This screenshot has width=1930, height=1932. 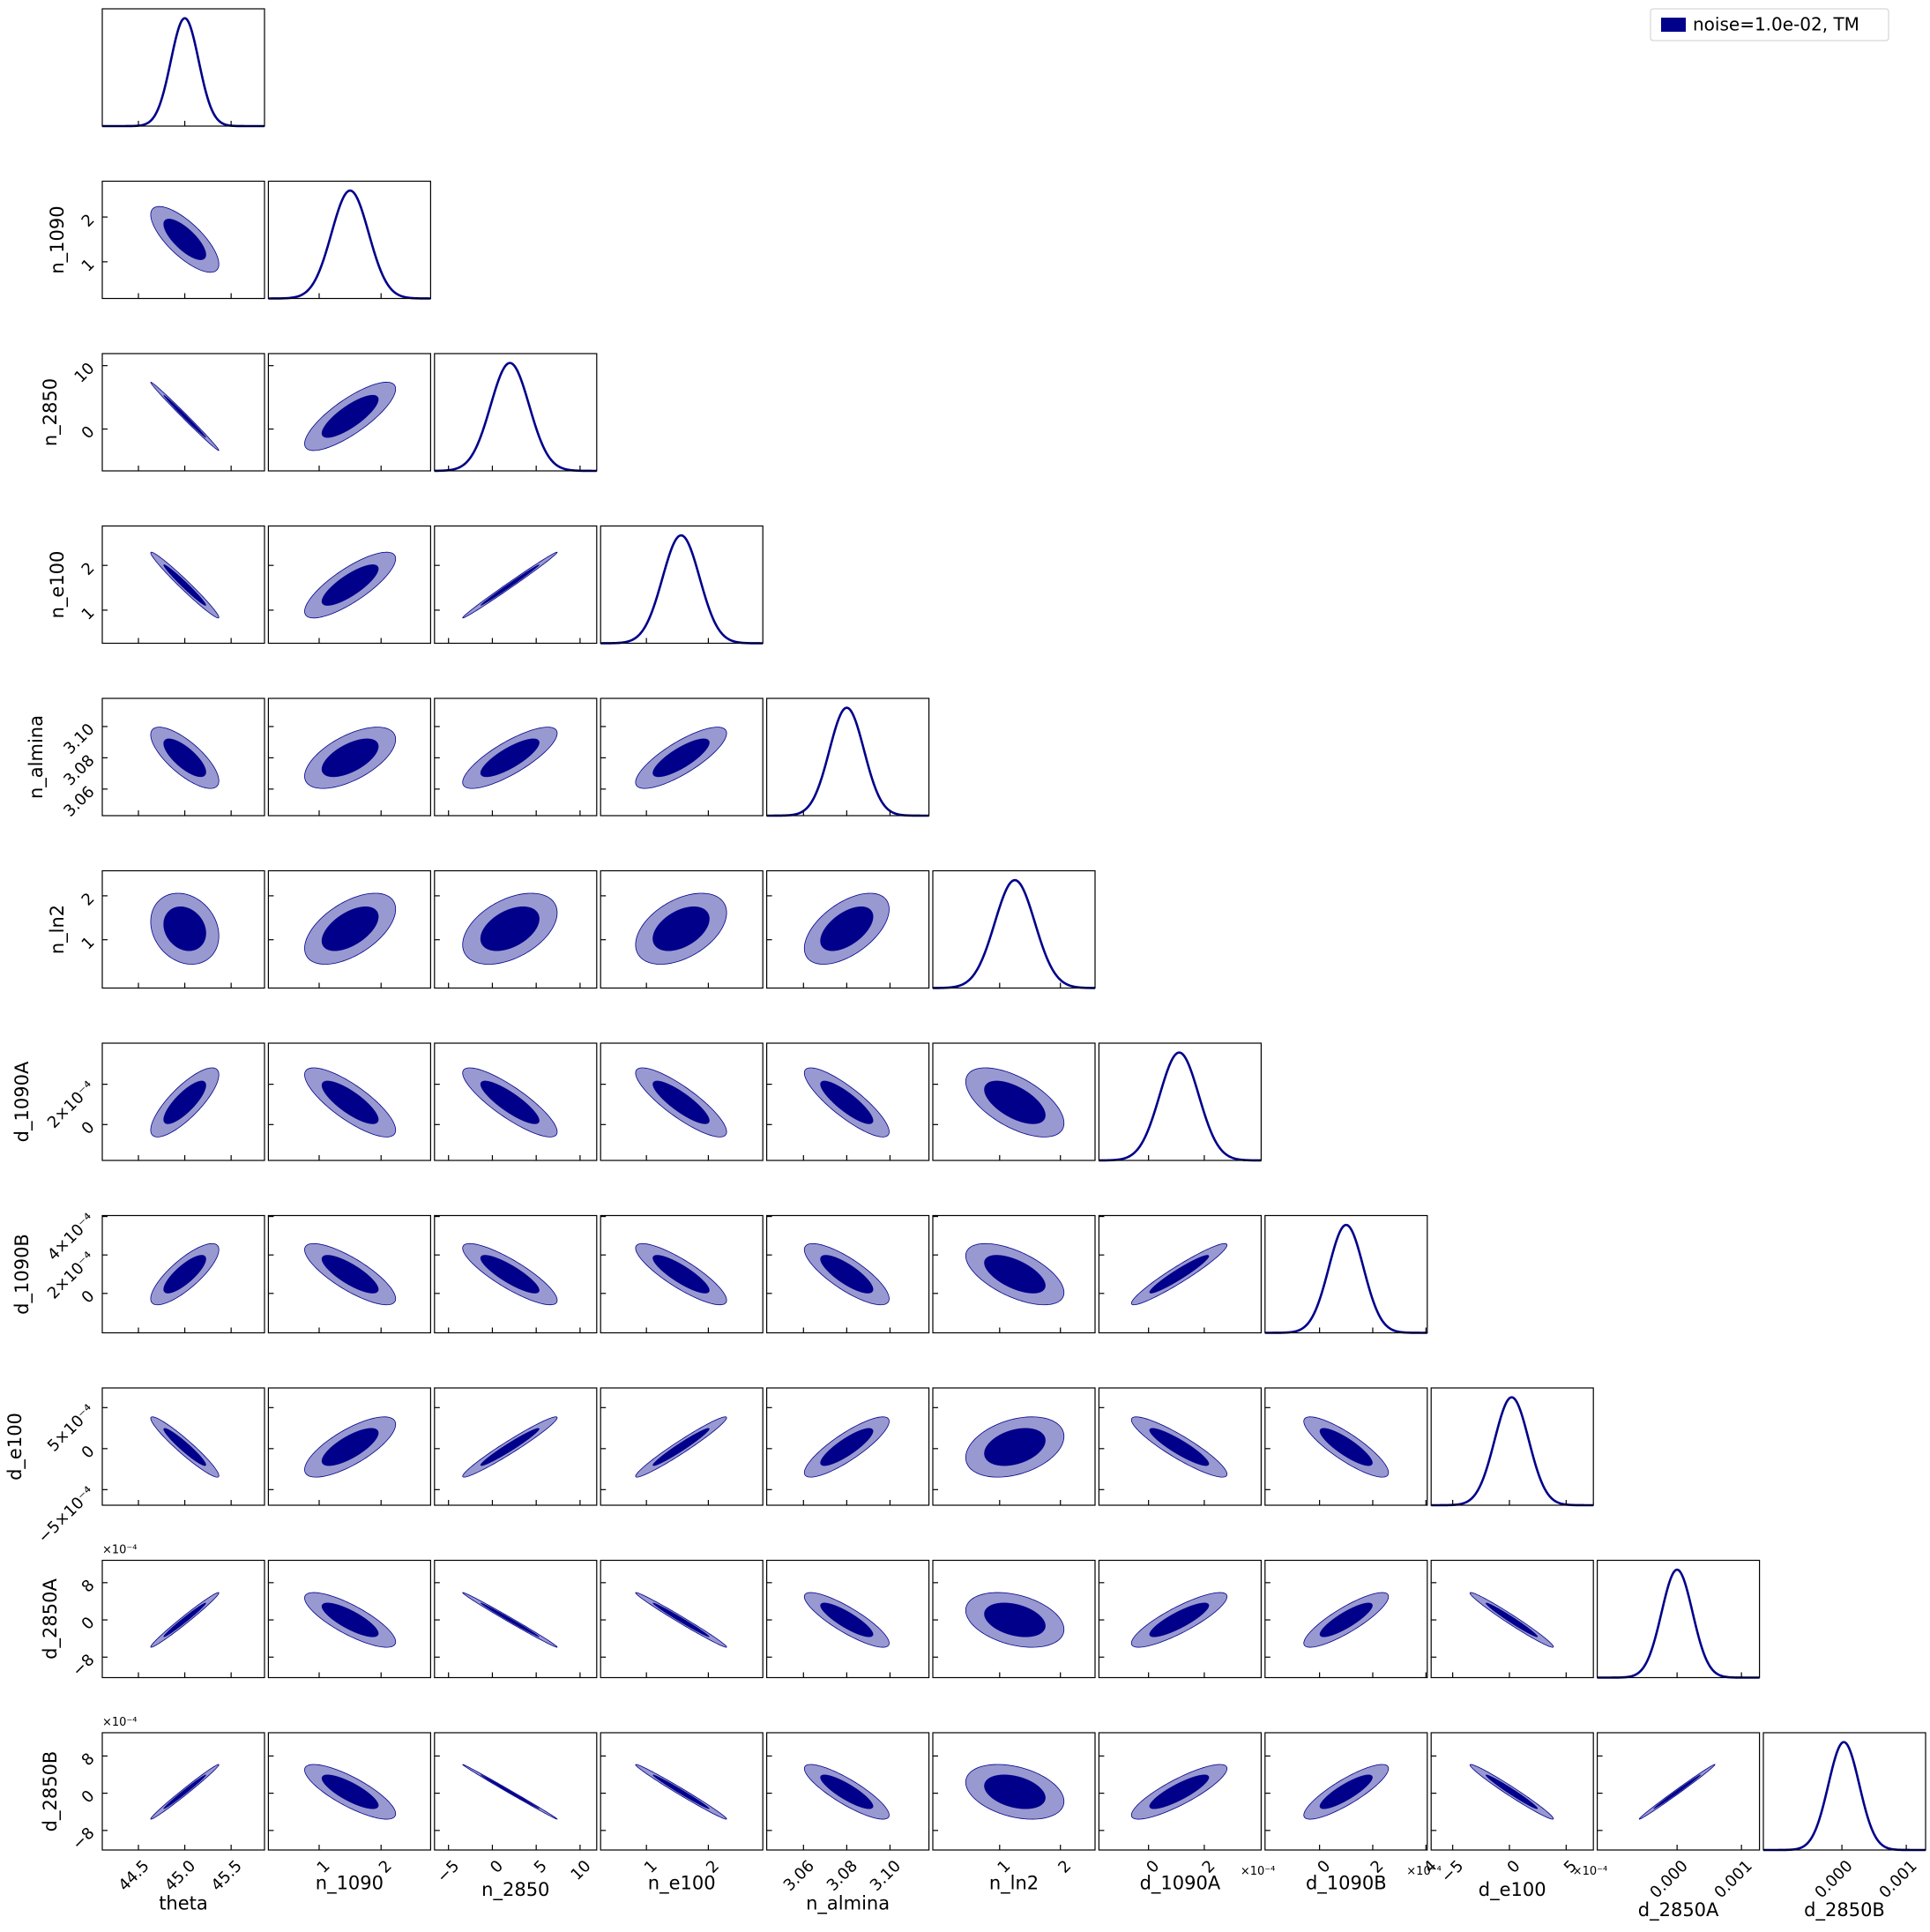 What do you see at coordinates (1014, 1884) in the screenshot?
I see `x-axis-label: n_ln2` at bounding box center [1014, 1884].